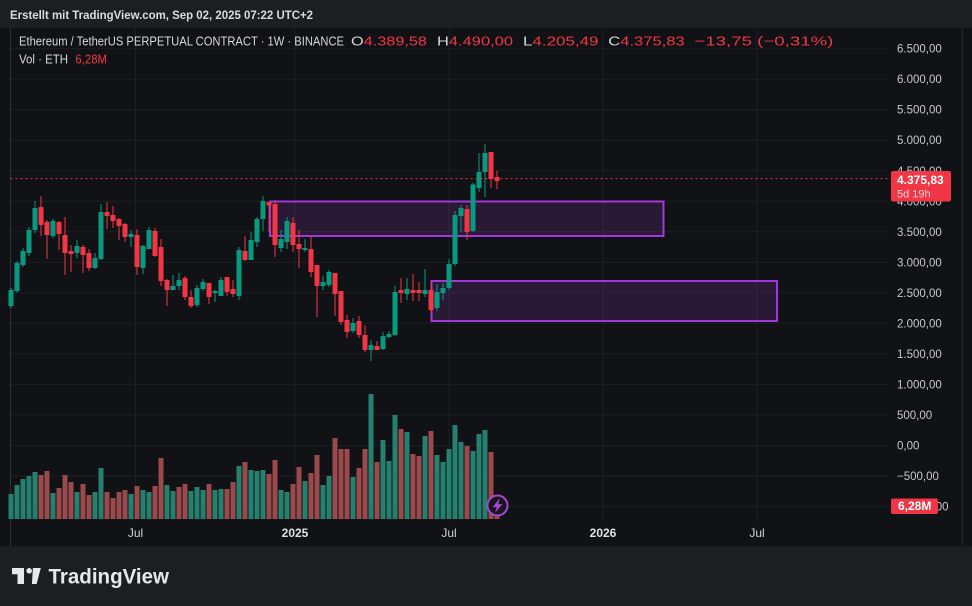  What do you see at coordinates (646, 41) in the screenshot?
I see `svg-text:C4.375,83: C 4.375,83` at bounding box center [646, 41].